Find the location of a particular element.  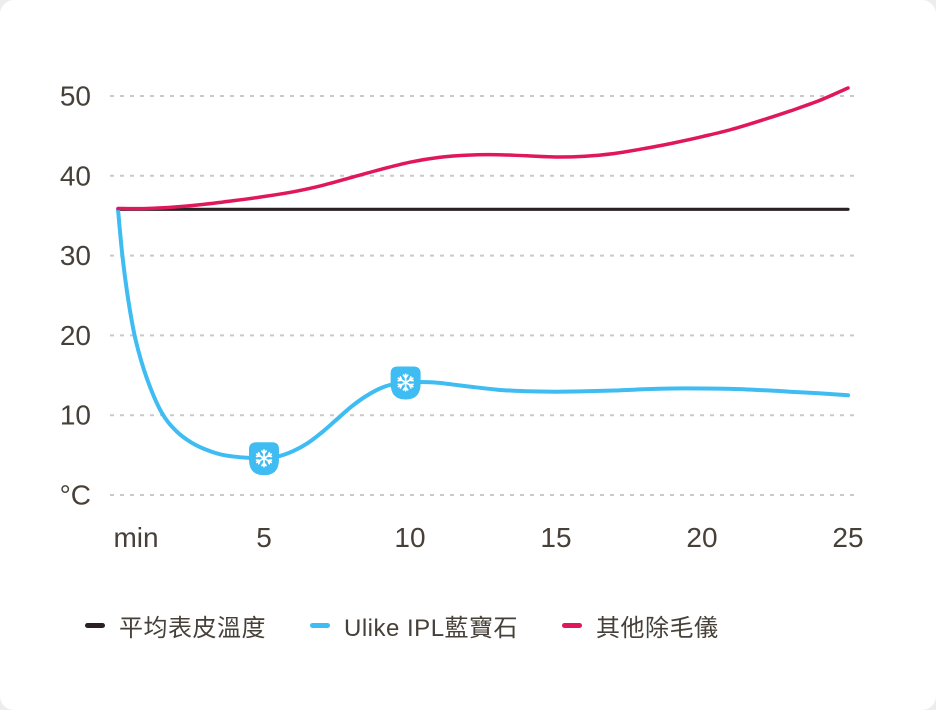

x-tick-label-15: 15 is located at coordinates (555, 537).